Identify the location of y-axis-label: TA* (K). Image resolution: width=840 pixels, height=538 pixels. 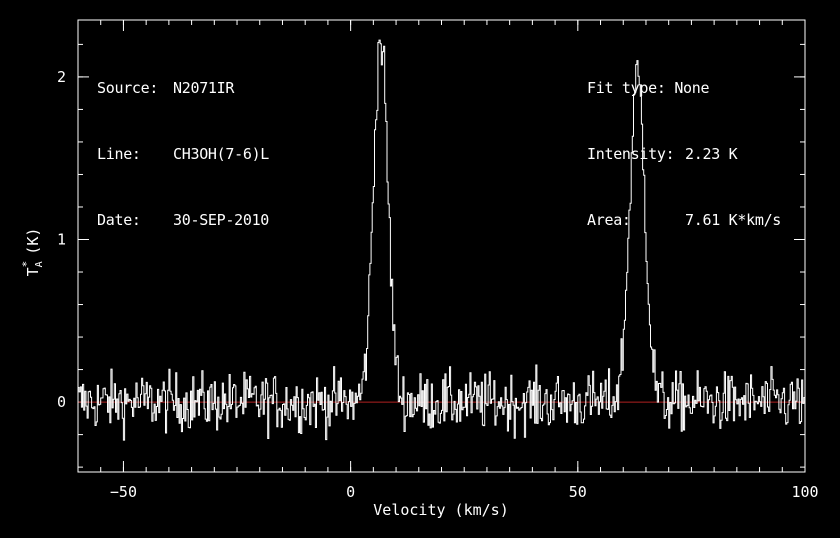
(32, 252).